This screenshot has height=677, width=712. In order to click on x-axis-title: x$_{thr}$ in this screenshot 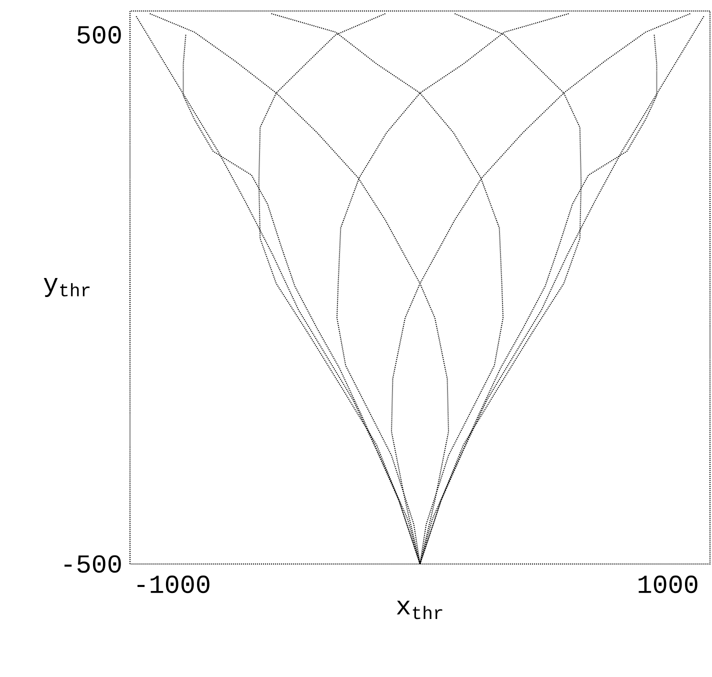, I will do `click(419, 610)`.